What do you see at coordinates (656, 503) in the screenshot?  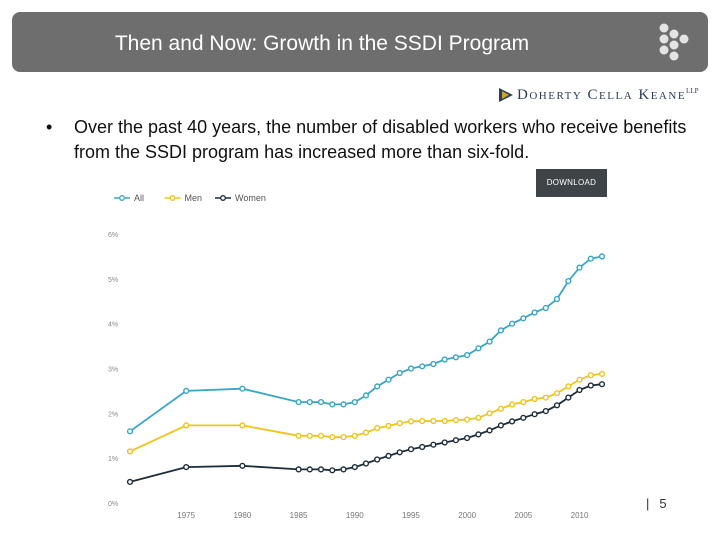 I see `page-footer: | 5` at bounding box center [656, 503].